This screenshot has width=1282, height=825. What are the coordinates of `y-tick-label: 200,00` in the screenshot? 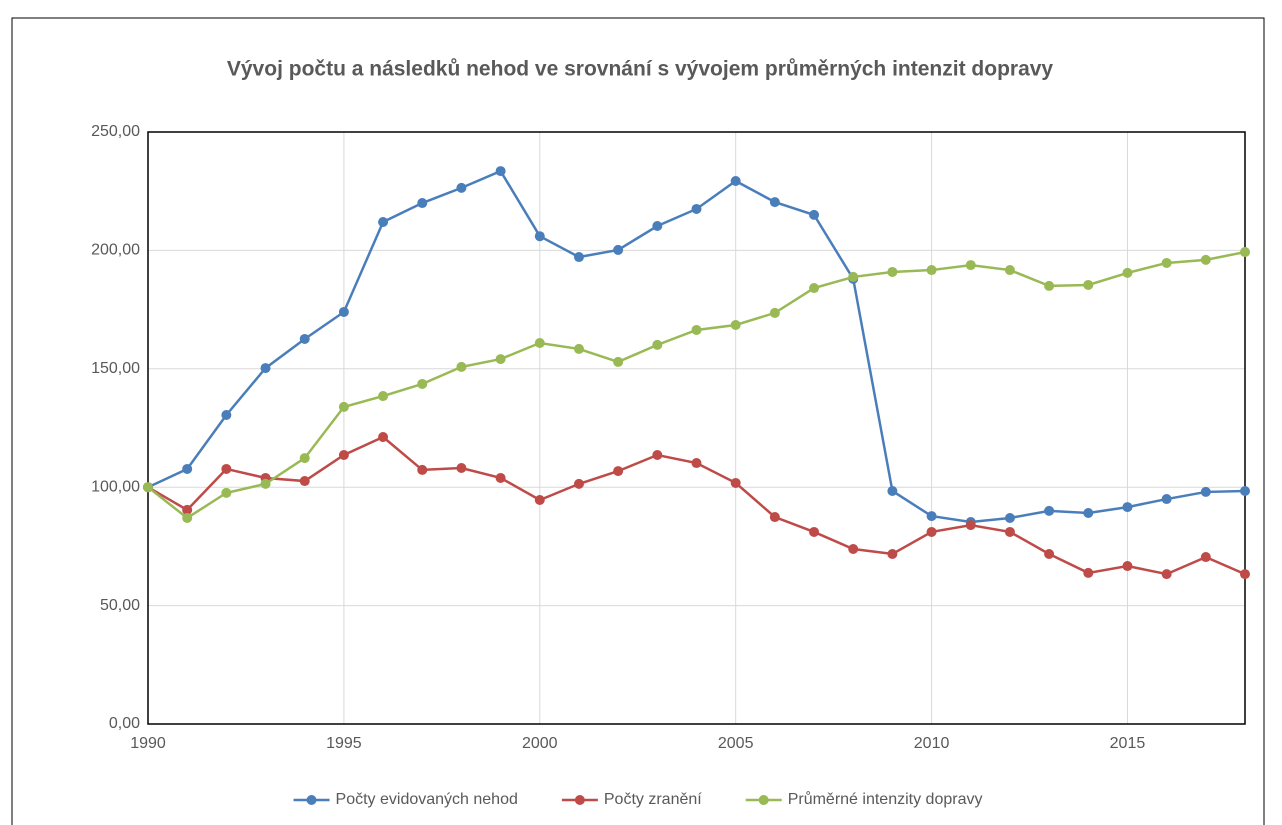 It's located at (115, 250).